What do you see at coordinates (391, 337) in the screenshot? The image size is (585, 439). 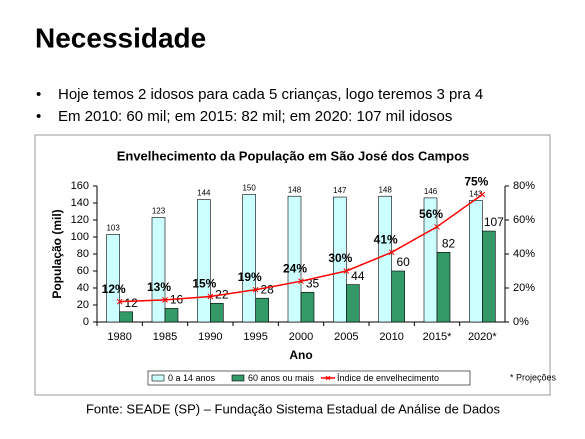 I see `x-tick-label: 2010` at bounding box center [391, 337].